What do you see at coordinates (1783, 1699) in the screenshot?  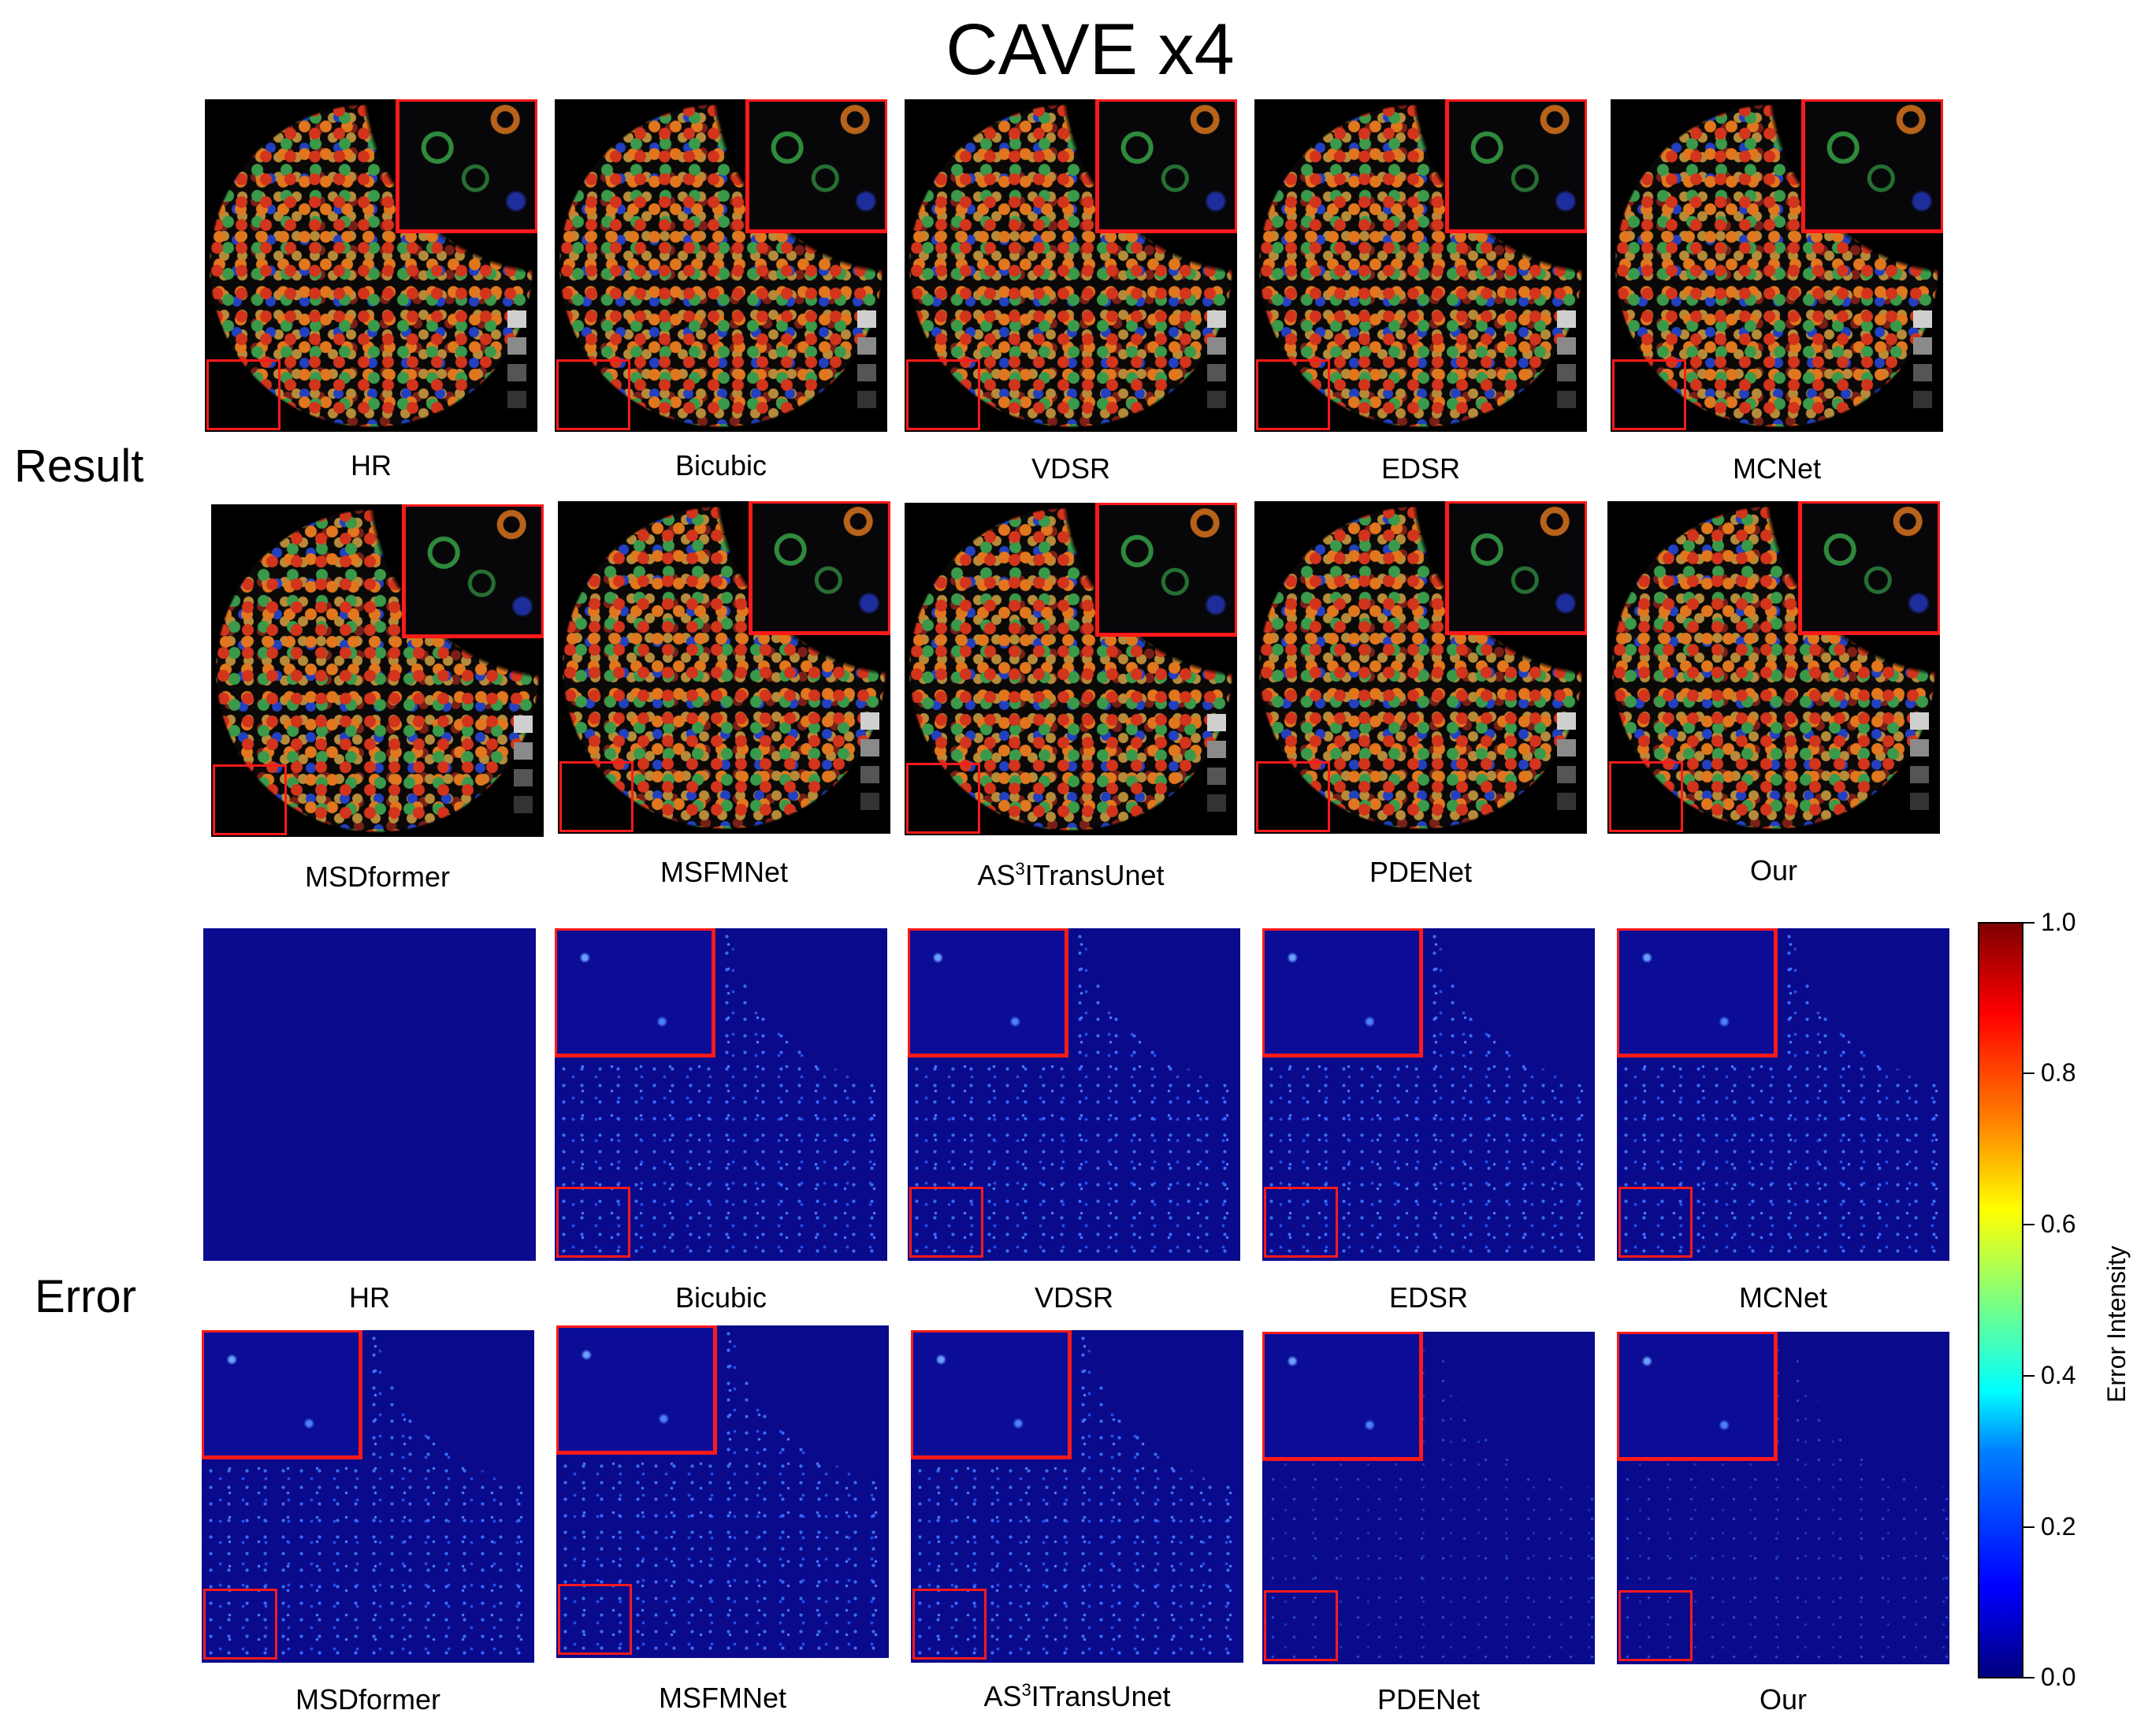 I see `caption-error-our: Our` at bounding box center [1783, 1699].